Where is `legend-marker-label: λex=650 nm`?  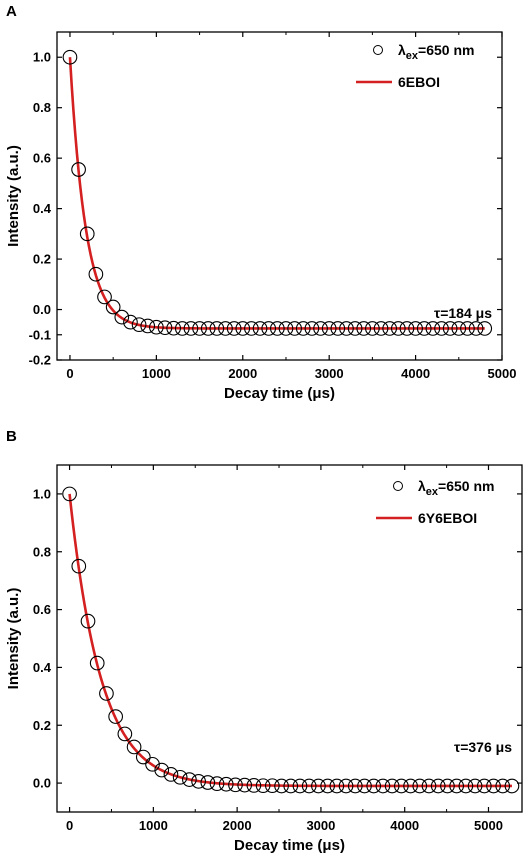
legend-marker-label: λex=650 nm is located at coordinates (436, 52).